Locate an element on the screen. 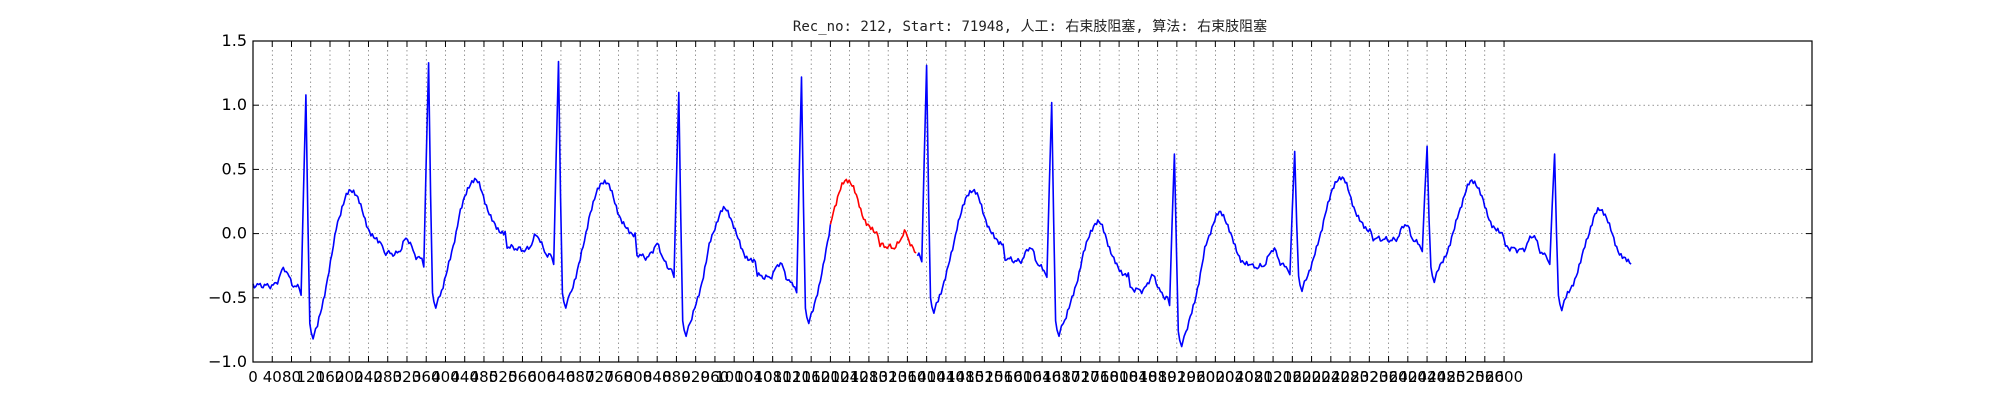 The height and width of the screenshot is (400, 2000). x-tick-label: 1360 is located at coordinates (907, 377).